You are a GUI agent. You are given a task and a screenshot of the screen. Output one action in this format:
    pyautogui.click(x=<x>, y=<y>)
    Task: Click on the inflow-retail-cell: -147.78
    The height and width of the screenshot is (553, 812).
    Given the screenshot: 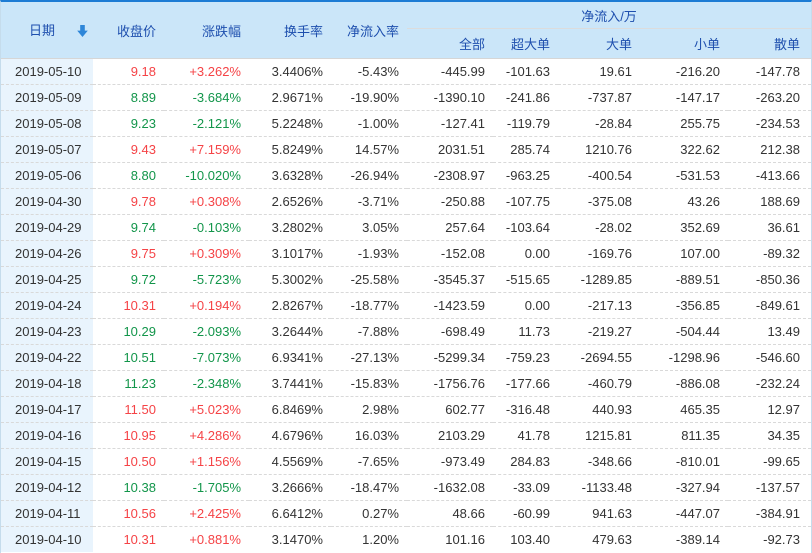 What is the action you would take?
    pyautogui.click(x=769, y=71)
    